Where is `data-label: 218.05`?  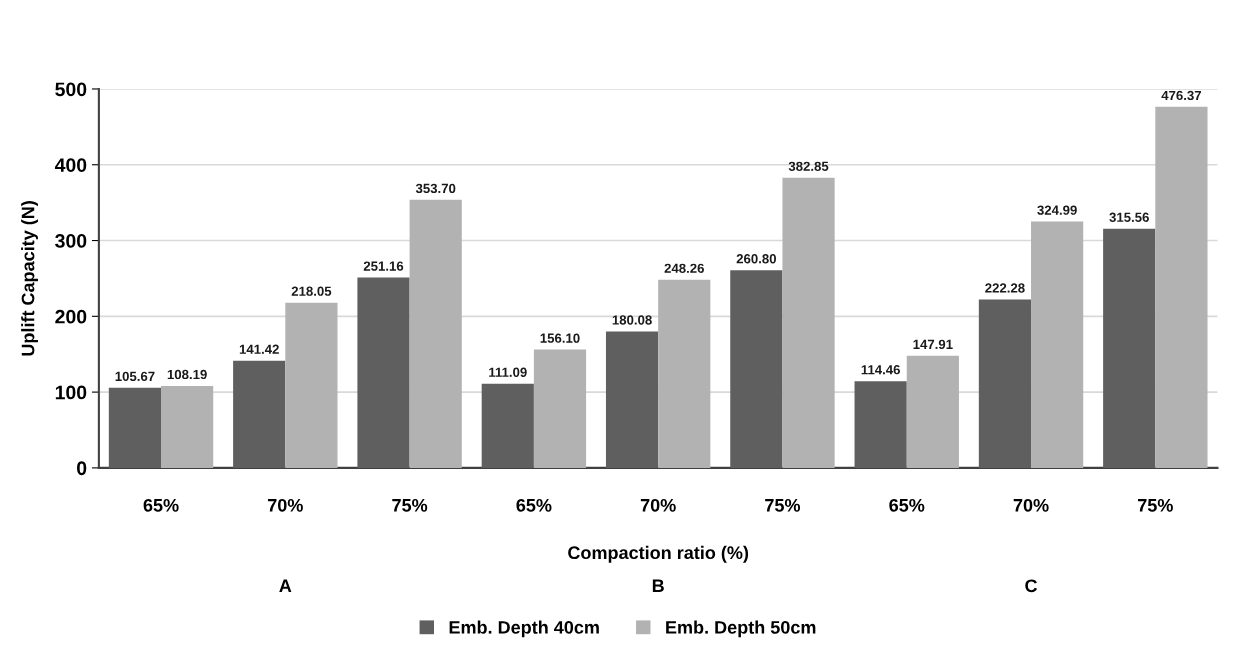
data-label: 218.05 is located at coordinates (311, 291).